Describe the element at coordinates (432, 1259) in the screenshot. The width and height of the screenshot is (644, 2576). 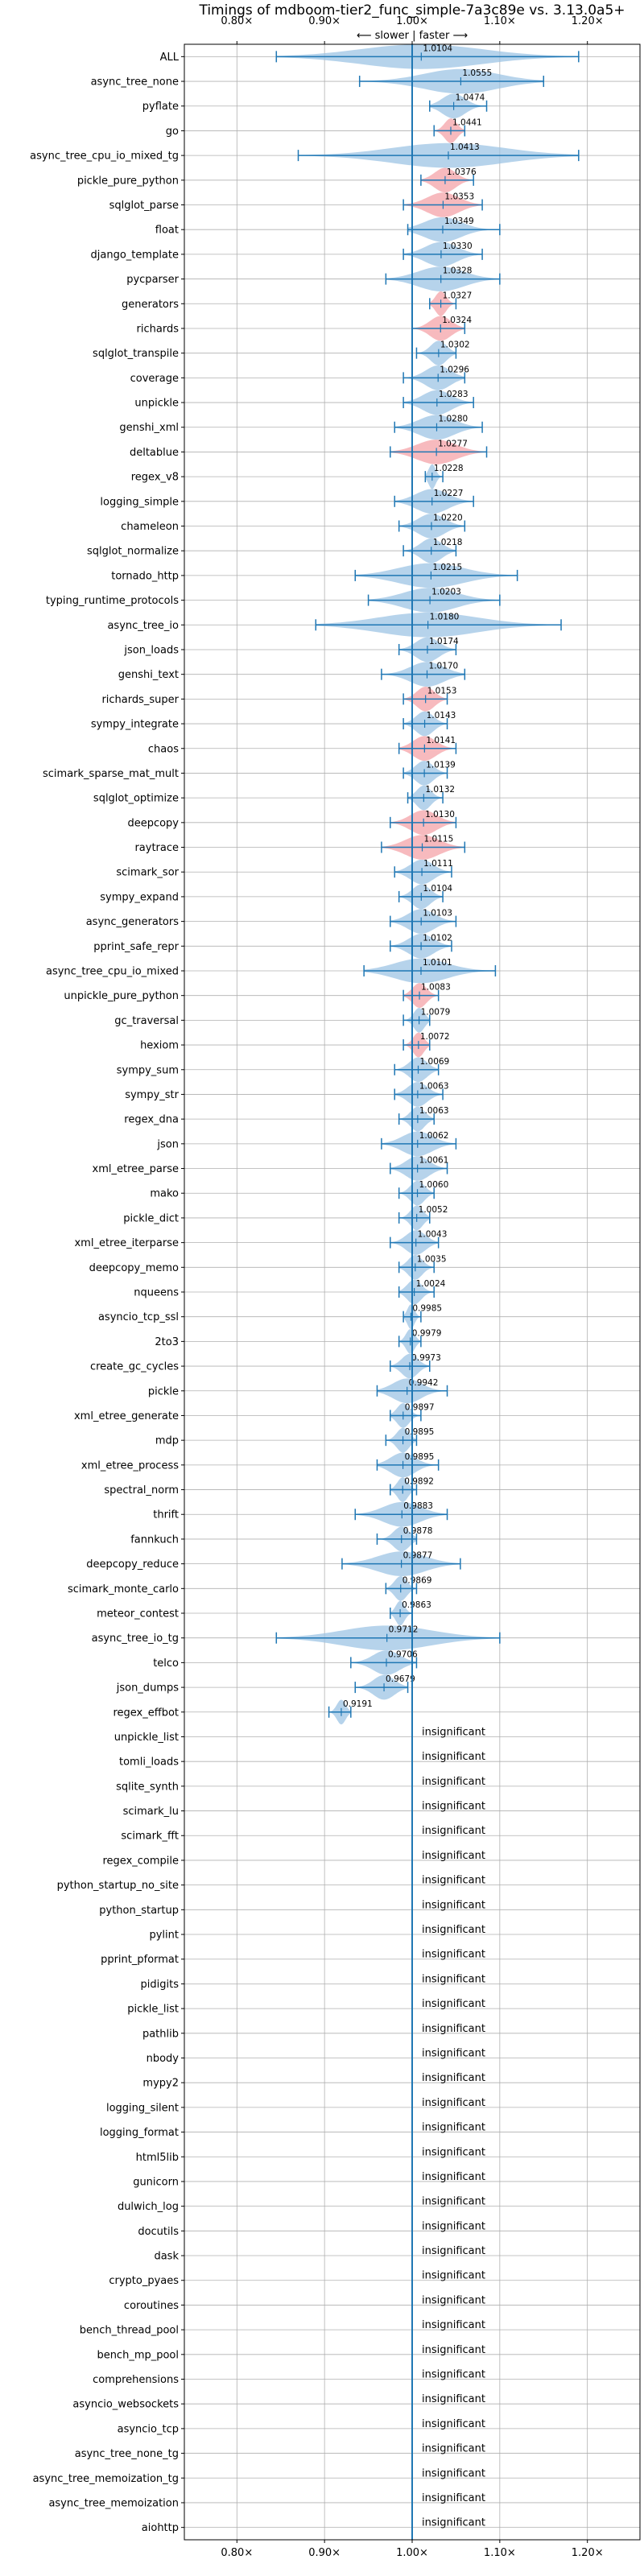
I see `value-label: 1.0035` at that location.